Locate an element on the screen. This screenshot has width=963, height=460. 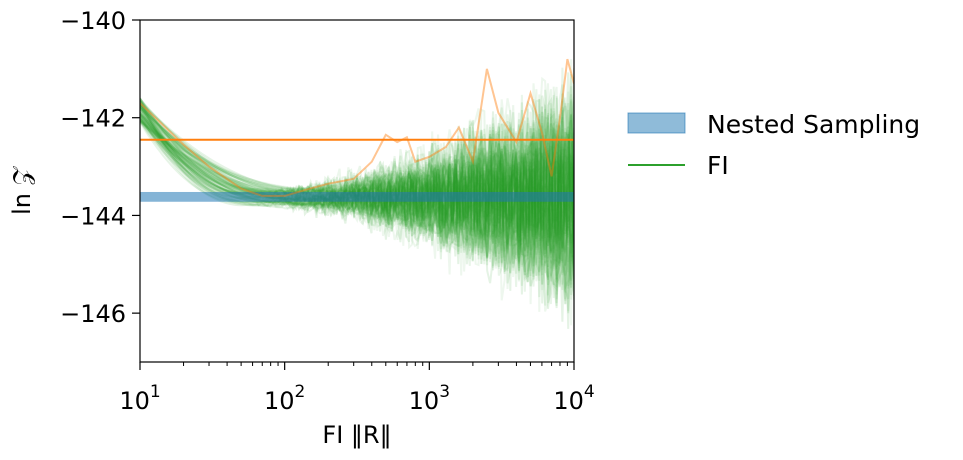
x-tick-label: 10² is located at coordinates (284, 398).